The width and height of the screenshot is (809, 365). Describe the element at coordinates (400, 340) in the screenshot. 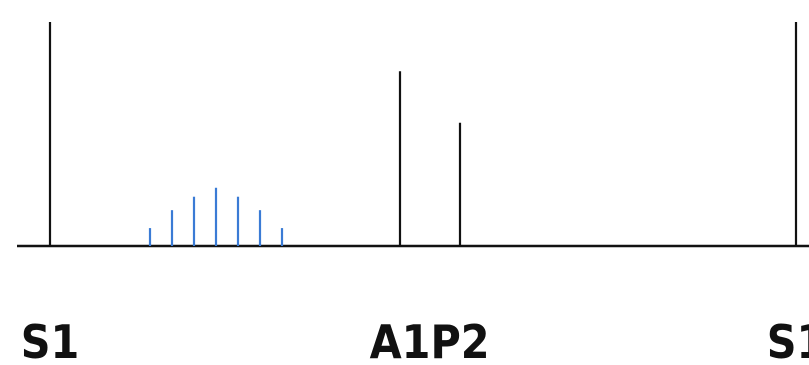

I see `event-label-a1-1: A1` at that location.